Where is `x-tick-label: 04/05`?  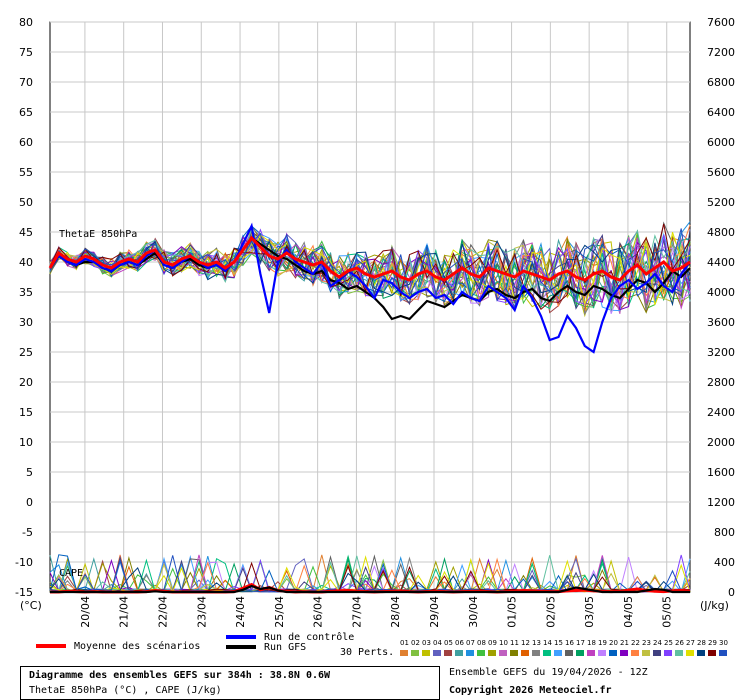
x-tick-label: 04/05 is located at coordinates (628, 612).